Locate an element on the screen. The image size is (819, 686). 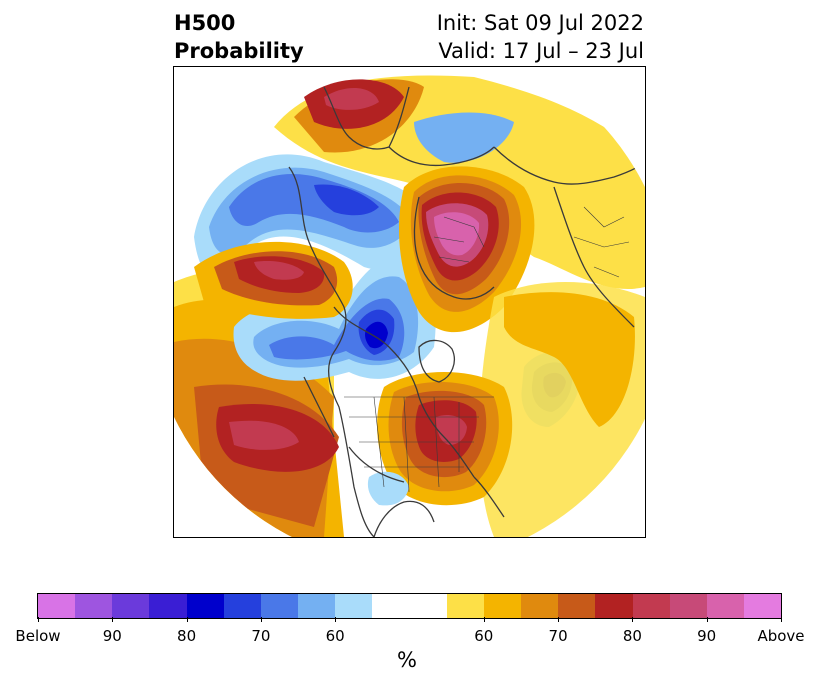
title-variable: H500 is located at coordinates (205, 23).